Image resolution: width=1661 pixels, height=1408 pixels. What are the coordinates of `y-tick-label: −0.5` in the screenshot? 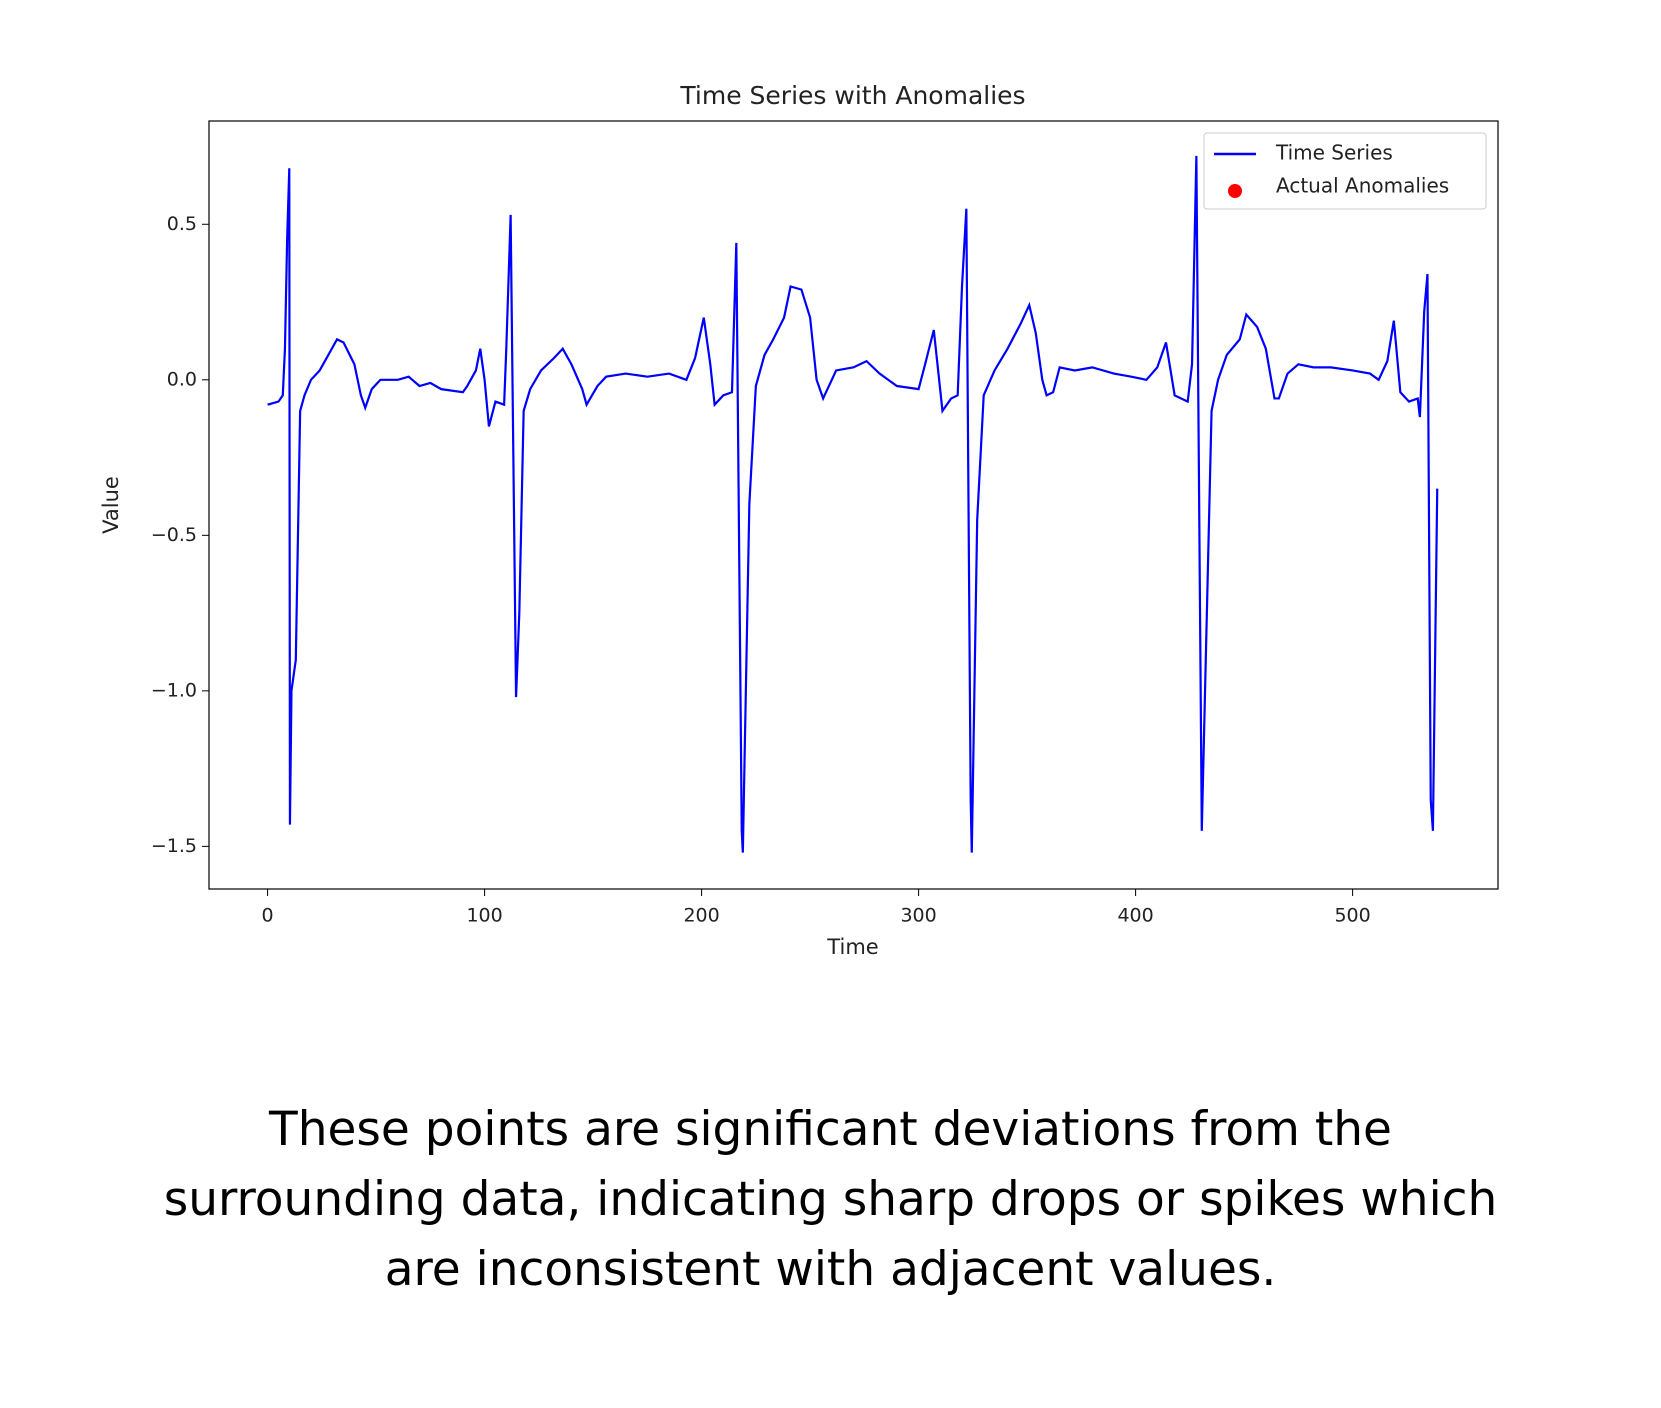 It's located at (174, 535).